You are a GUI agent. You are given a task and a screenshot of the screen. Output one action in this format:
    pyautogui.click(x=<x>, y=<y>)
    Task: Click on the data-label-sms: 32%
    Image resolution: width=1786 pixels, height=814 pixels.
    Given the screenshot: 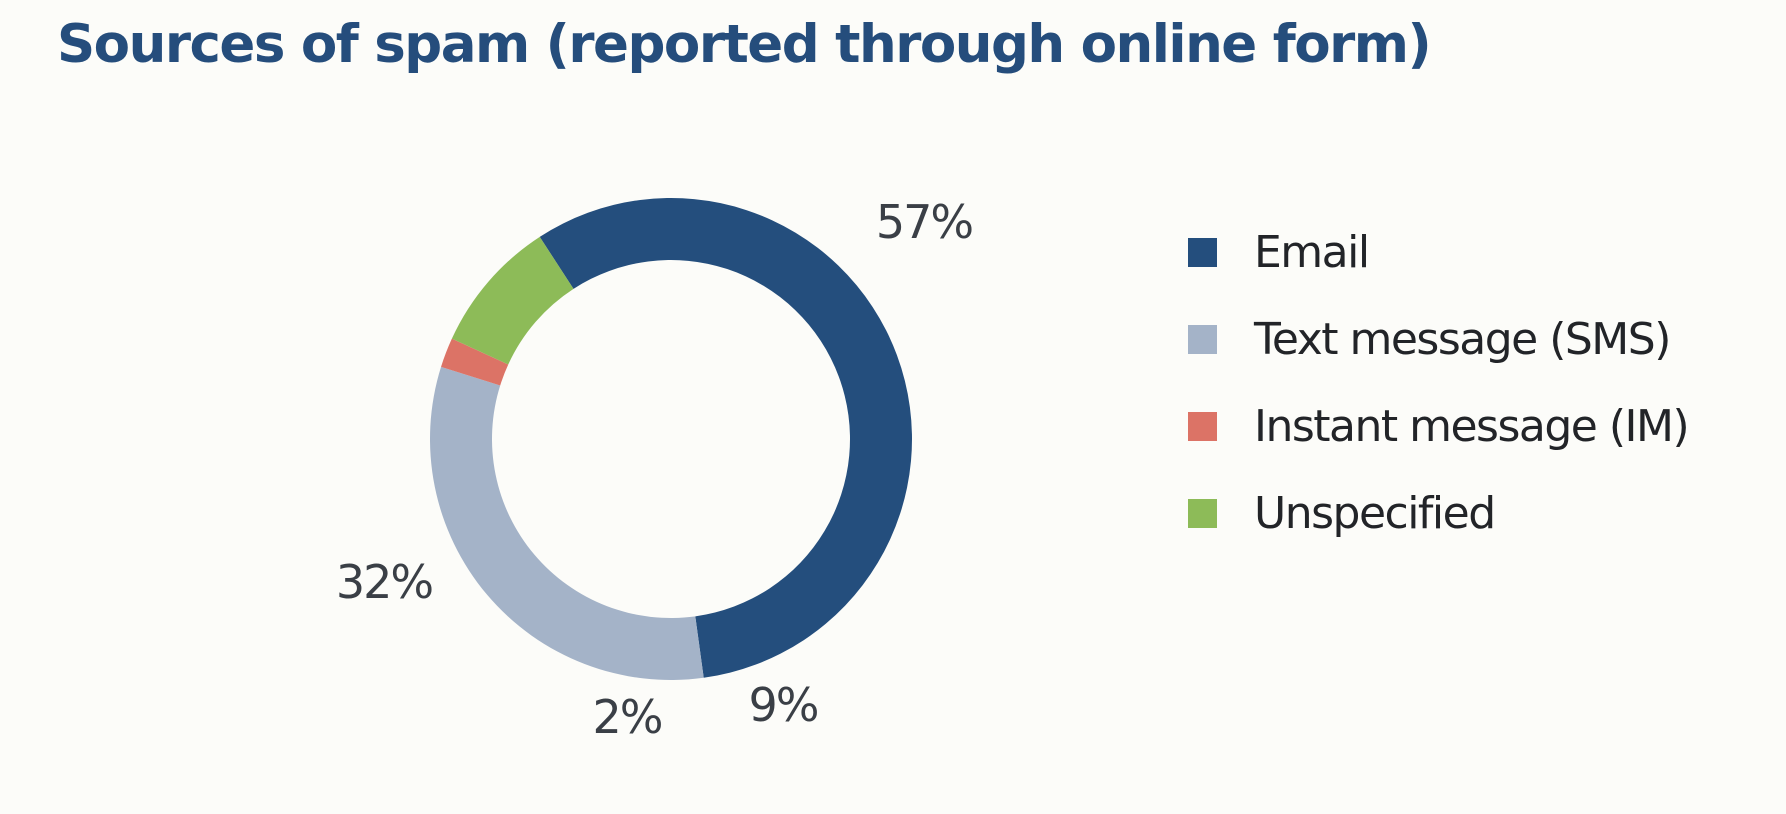 What is the action you would take?
    pyautogui.click(x=384, y=582)
    